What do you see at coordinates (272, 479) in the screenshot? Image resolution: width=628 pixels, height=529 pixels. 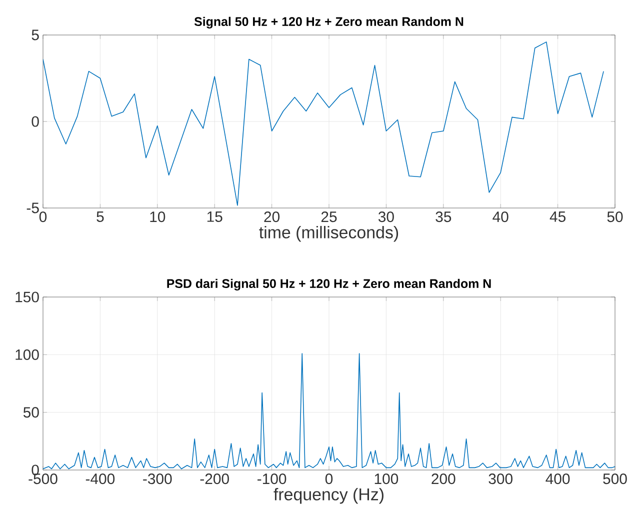 I see `x-tick-label: -100` at bounding box center [272, 479].